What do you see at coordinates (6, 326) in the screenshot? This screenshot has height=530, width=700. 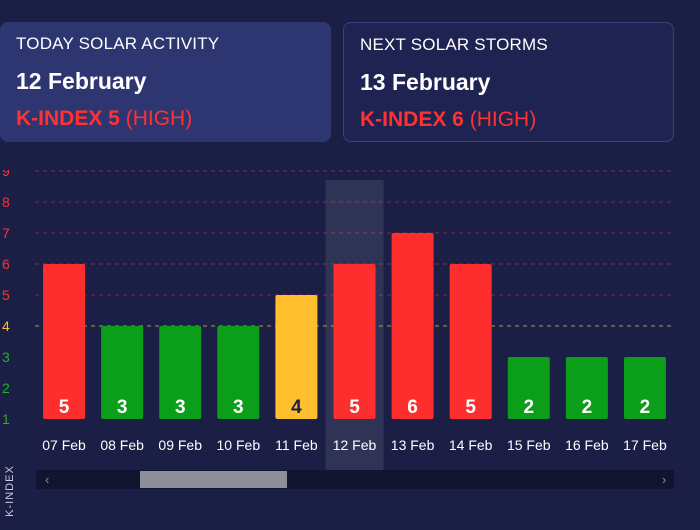 I see `y-tick-label: 4` at bounding box center [6, 326].